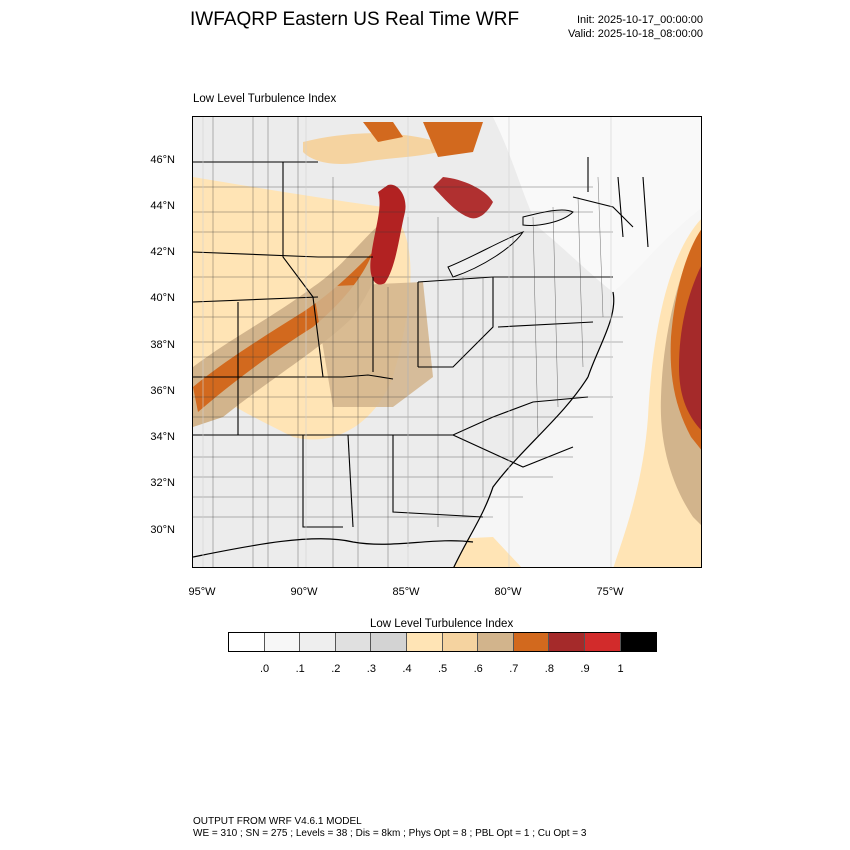  I want to click on colorbar-tick-label: .0, so click(265, 669).